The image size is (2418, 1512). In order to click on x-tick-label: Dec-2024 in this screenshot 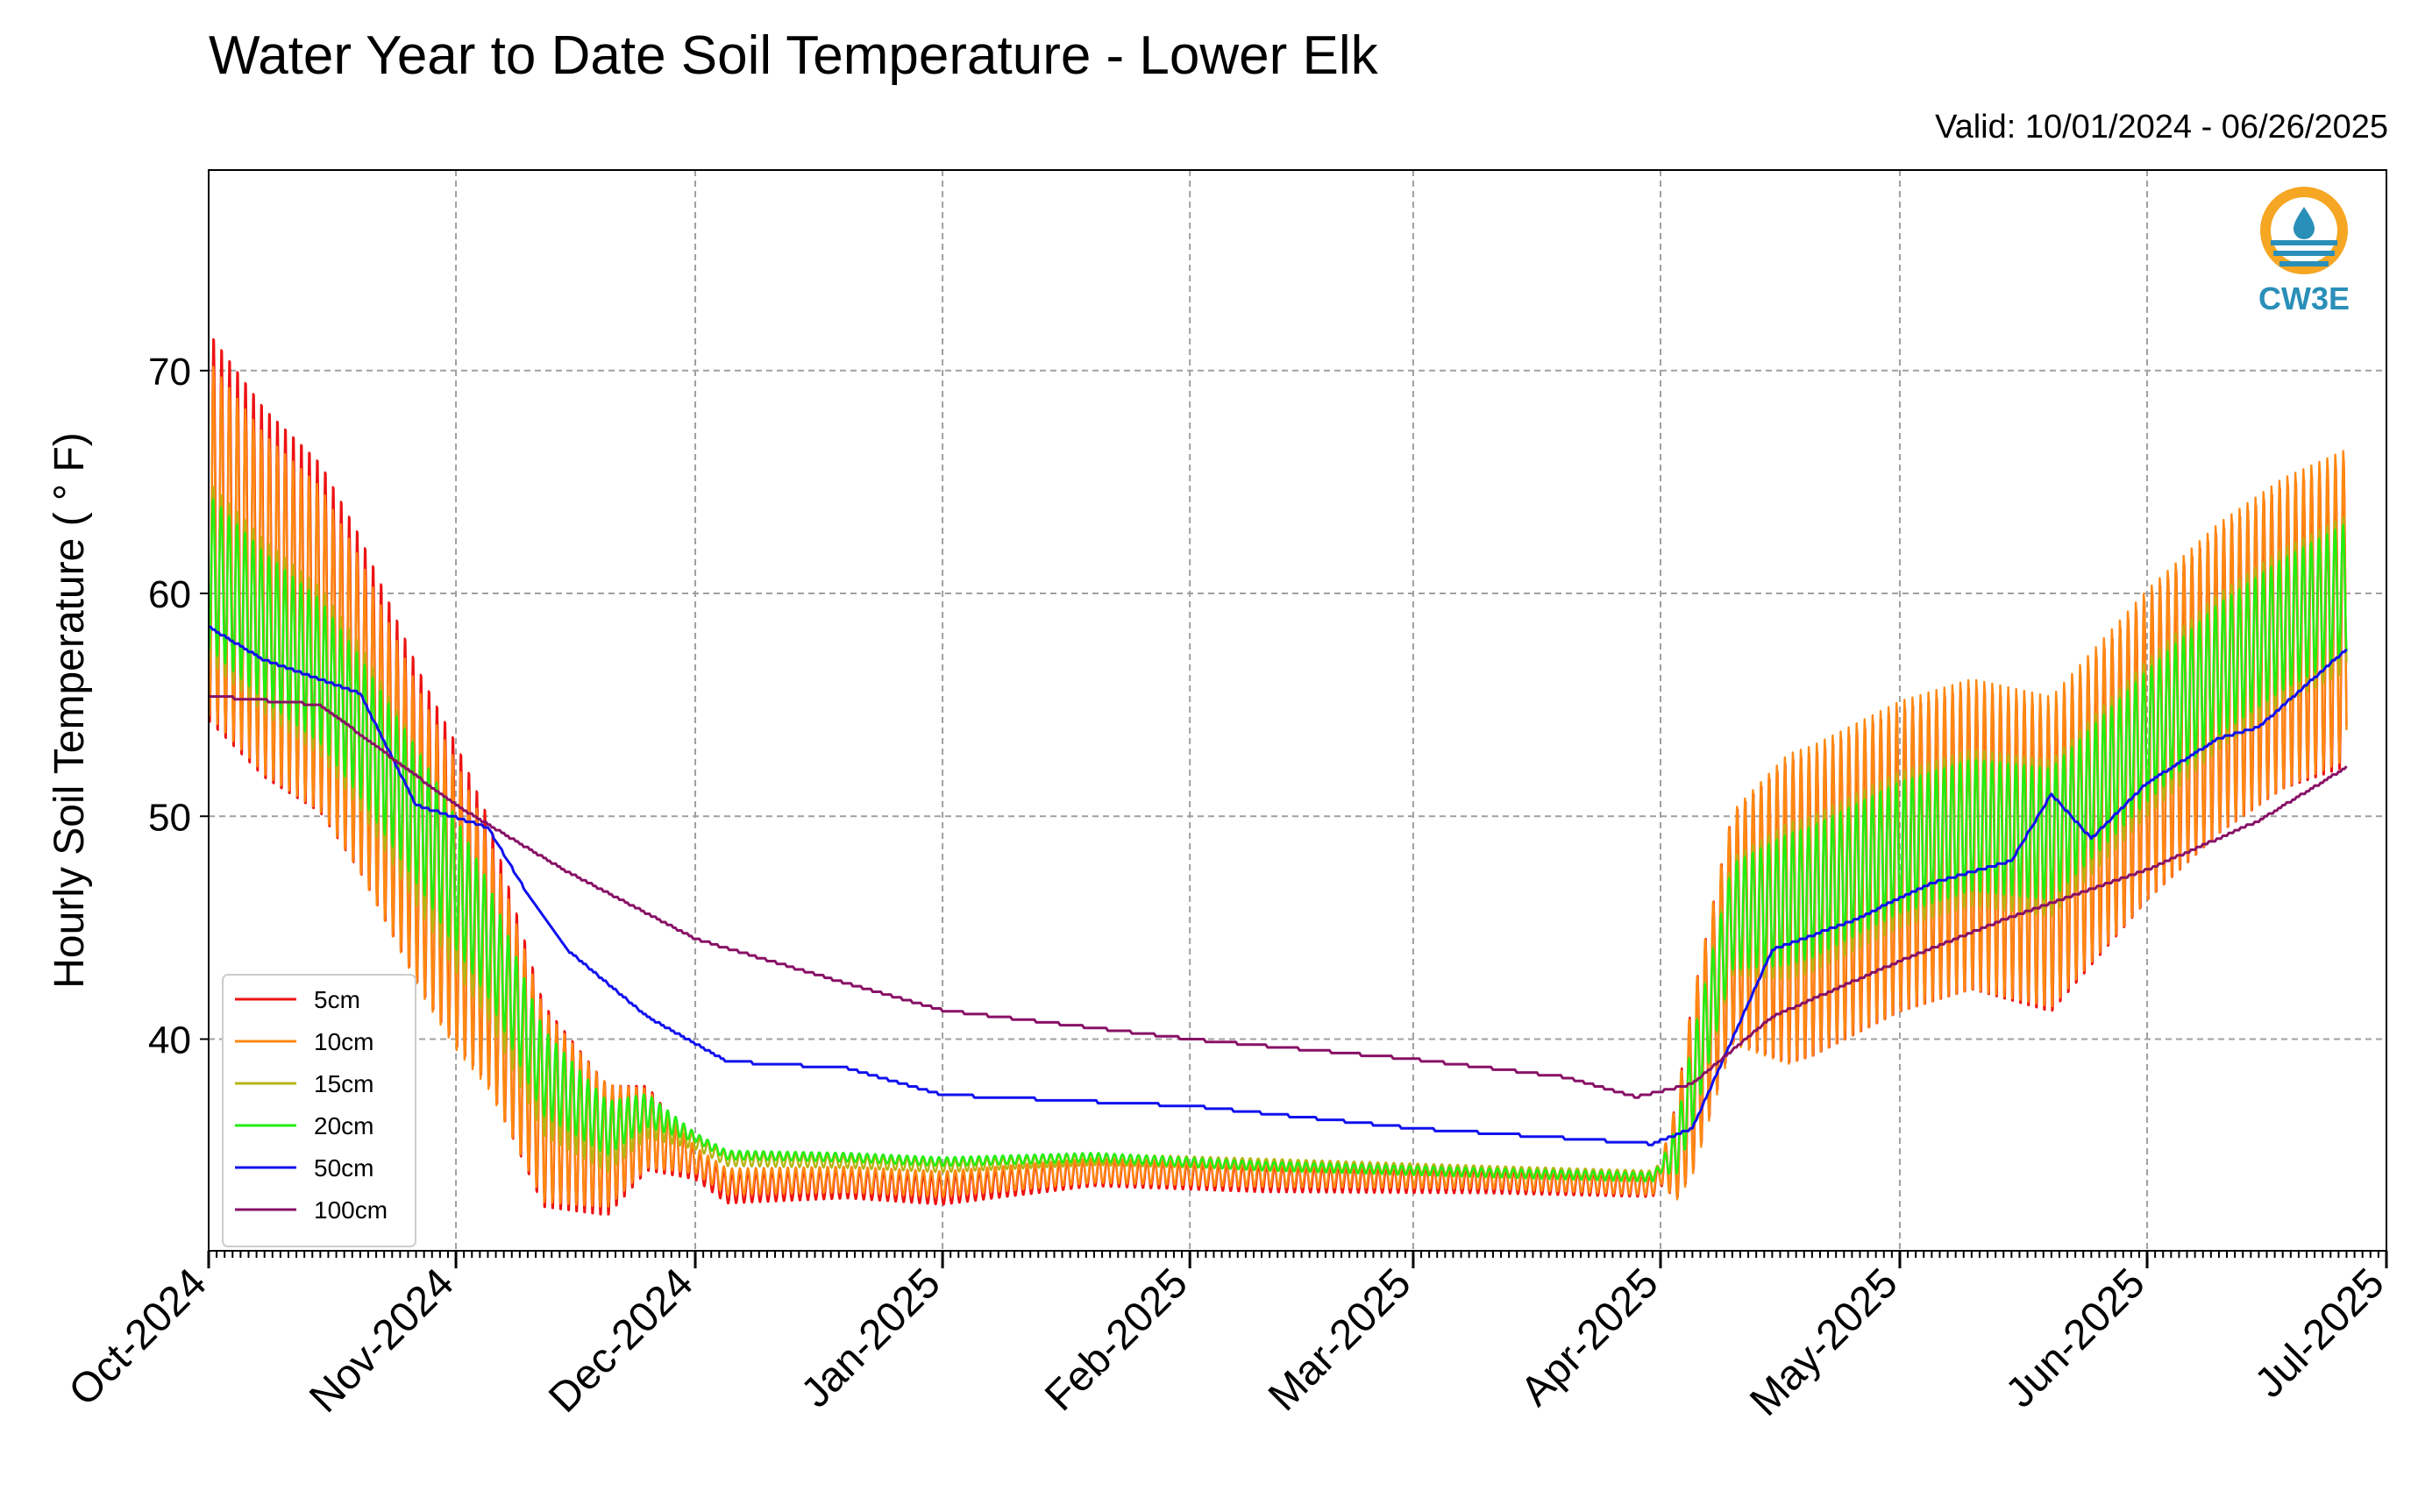, I will do `click(621, 1341)`.